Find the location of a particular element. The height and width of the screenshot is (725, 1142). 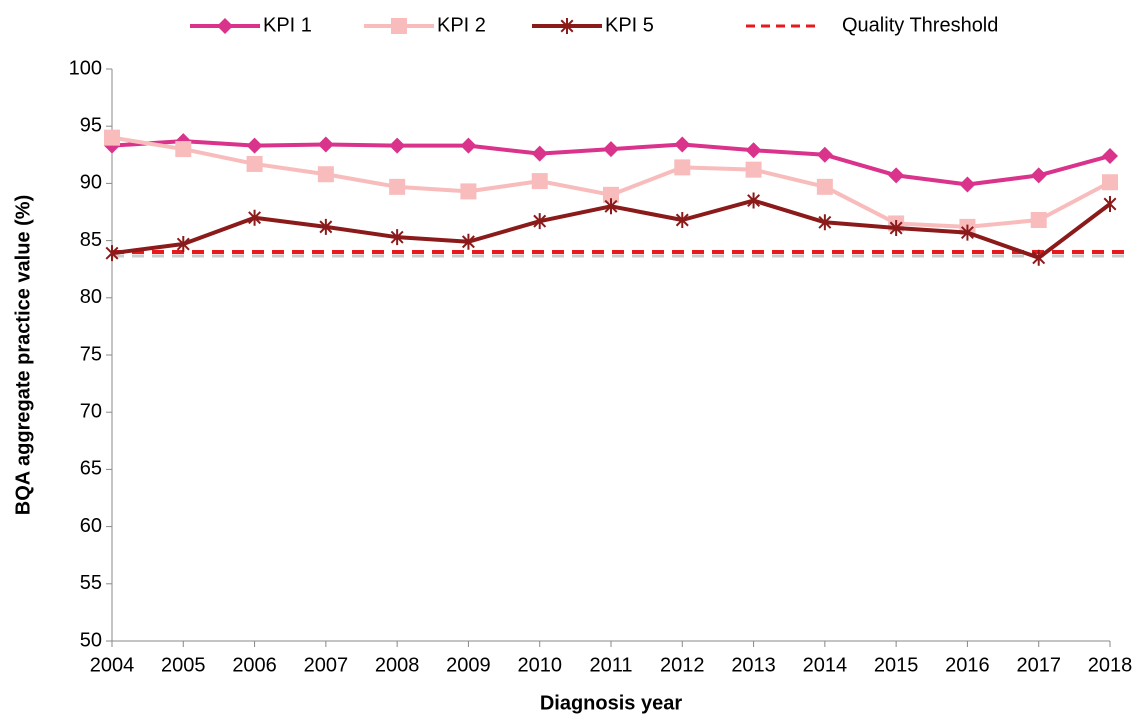

x-tick-label: 2007 is located at coordinates (326, 665).